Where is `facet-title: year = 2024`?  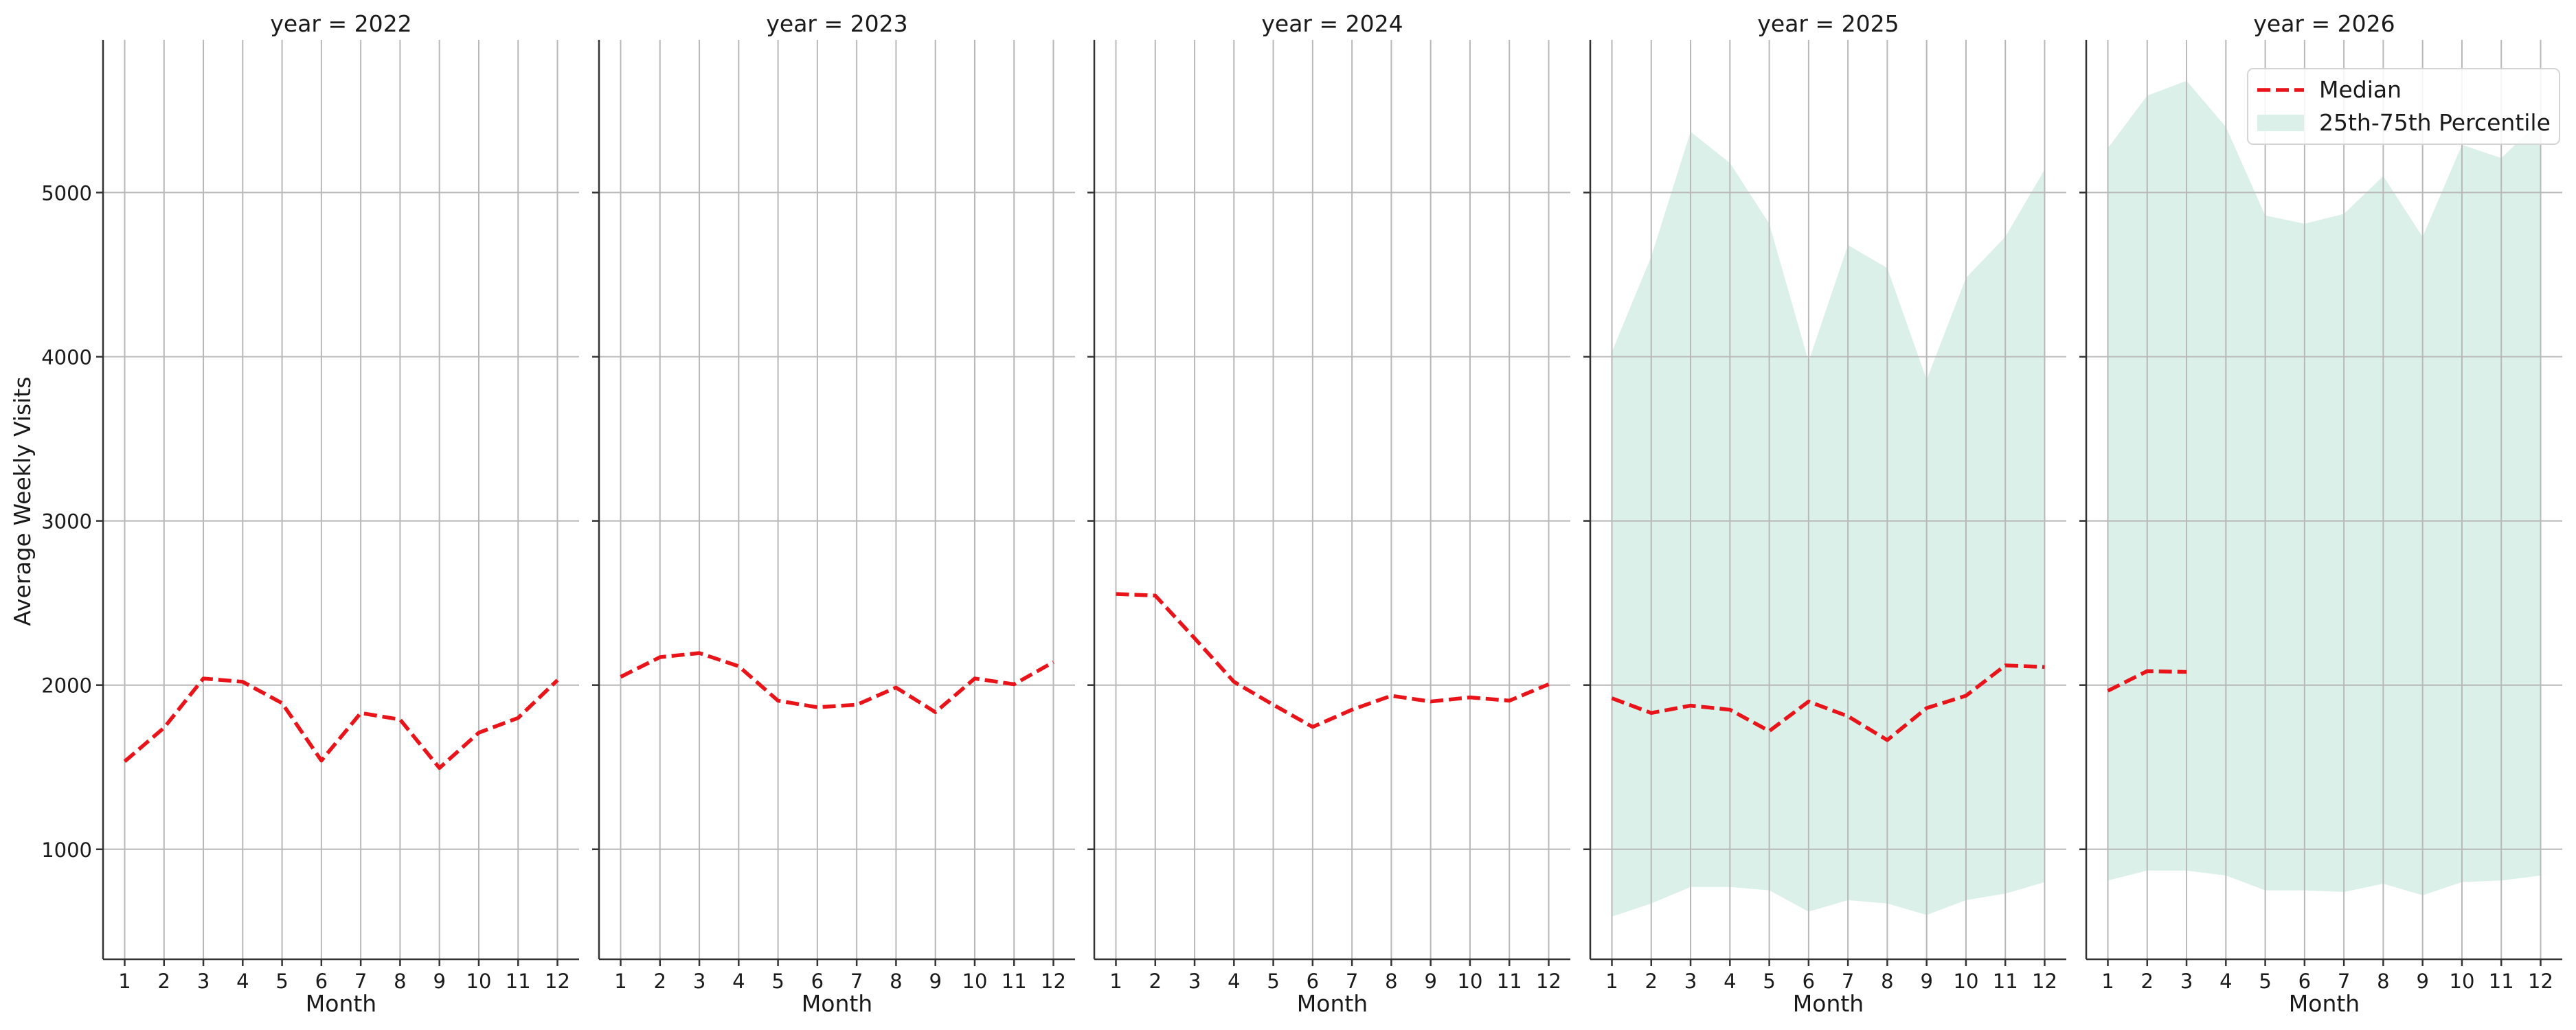
facet-title: year = 2024 is located at coordinates (1332, 23).